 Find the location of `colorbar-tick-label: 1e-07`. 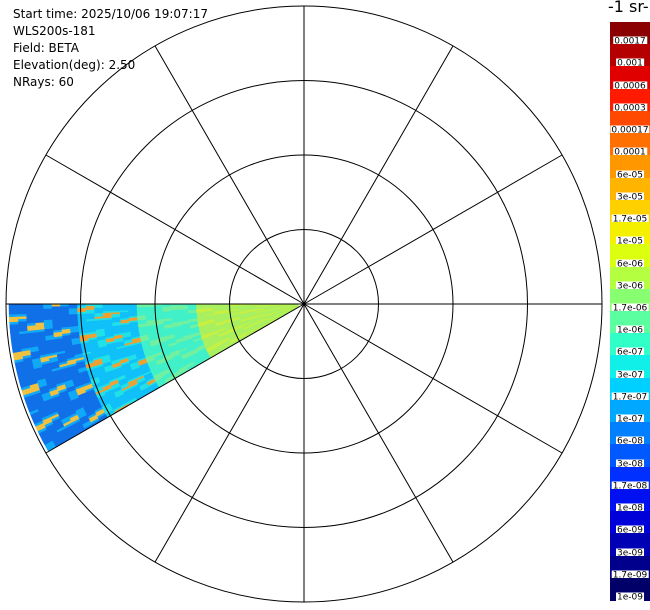

colorbar-tick-label: 1e-07 is located at coordinates (630, 420).